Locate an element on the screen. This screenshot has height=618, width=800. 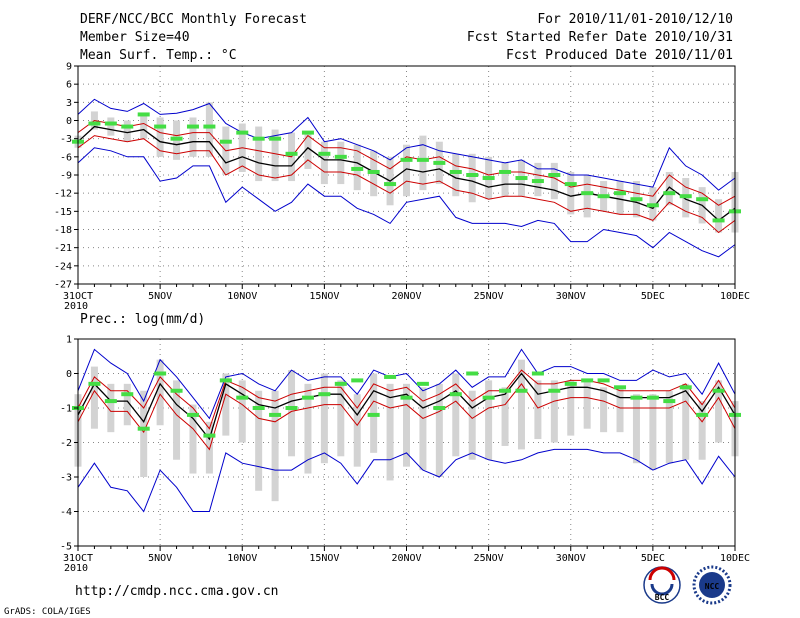
temp-xtick-label-8: 10DEC is located at coordinates (735, 296).